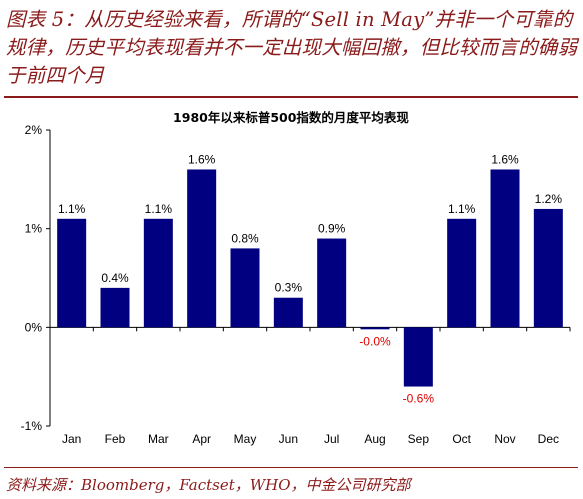 Image resolution: width=583 pixels, height=499 pixels. I want to click on bar-oct, so click(462, 273).